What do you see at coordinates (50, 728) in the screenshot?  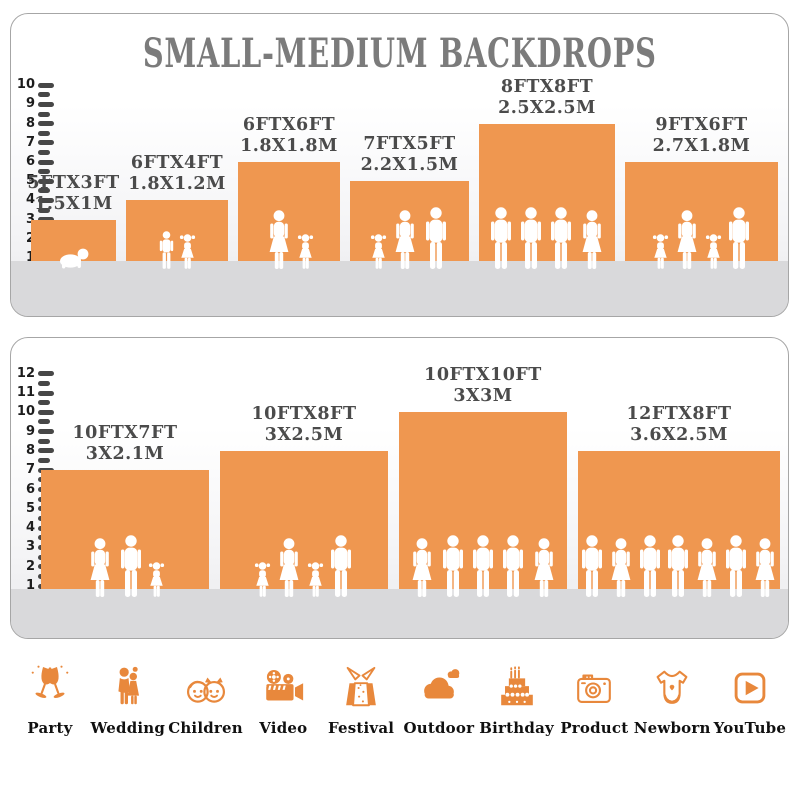 I see `category-label: Party` at bounding box center [50, 728].